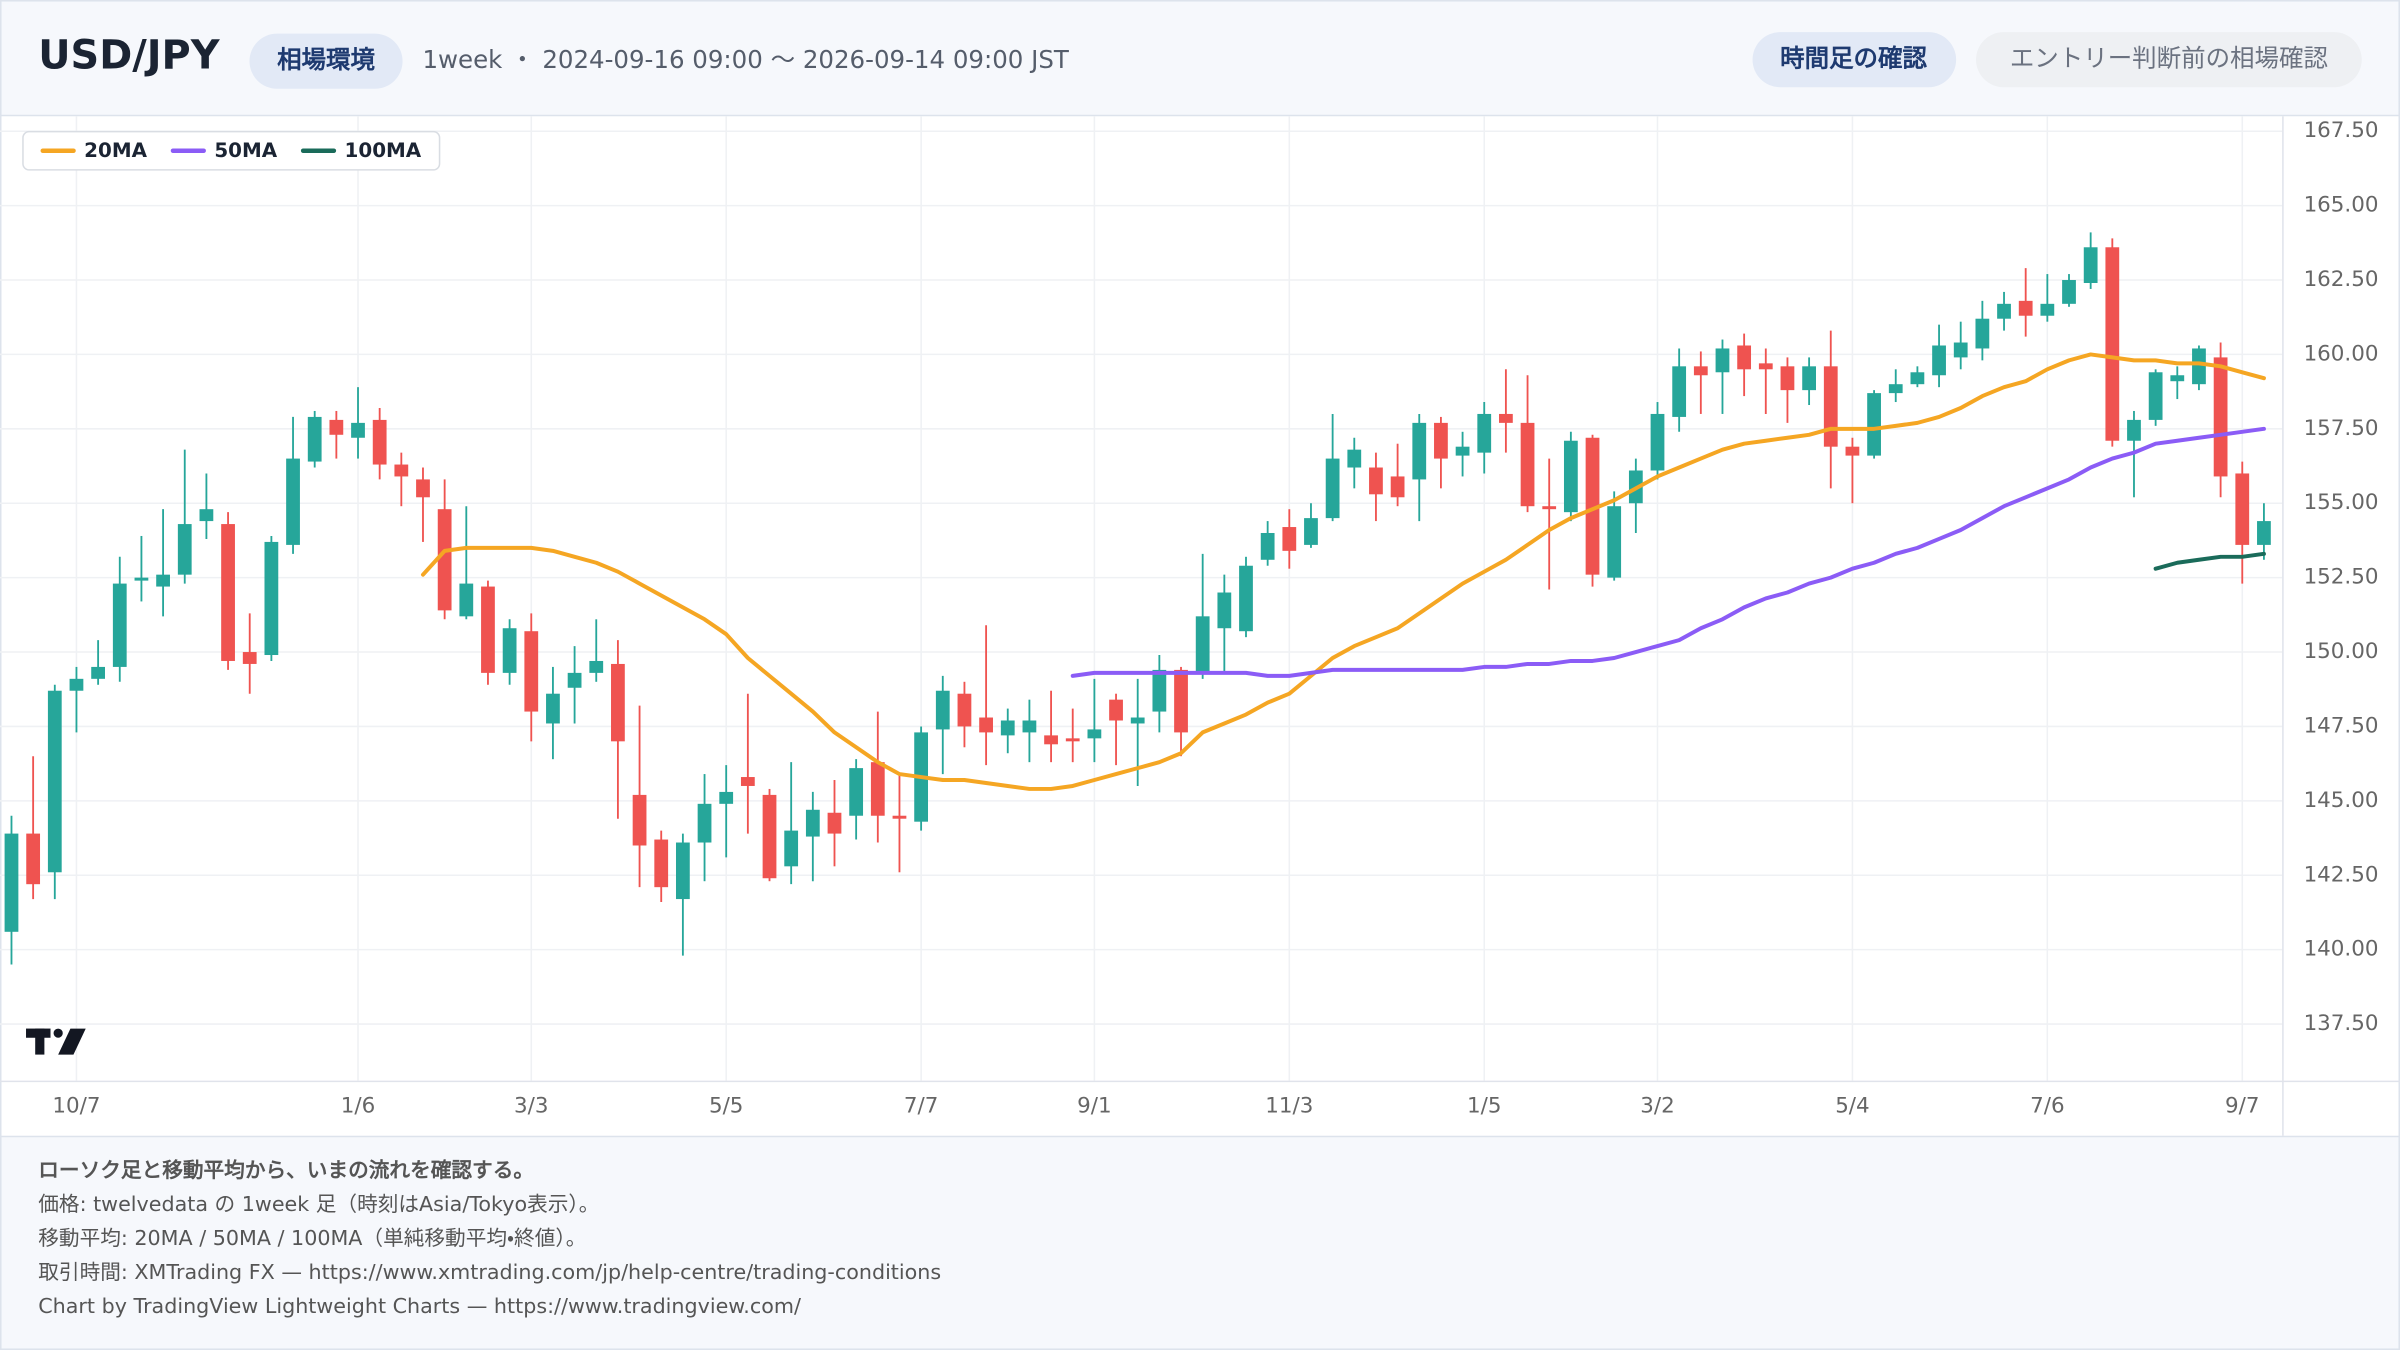 This screenshot has width=2400, height=1350. I want to click on y-tick-label: 147.50, so click(2341, 725).